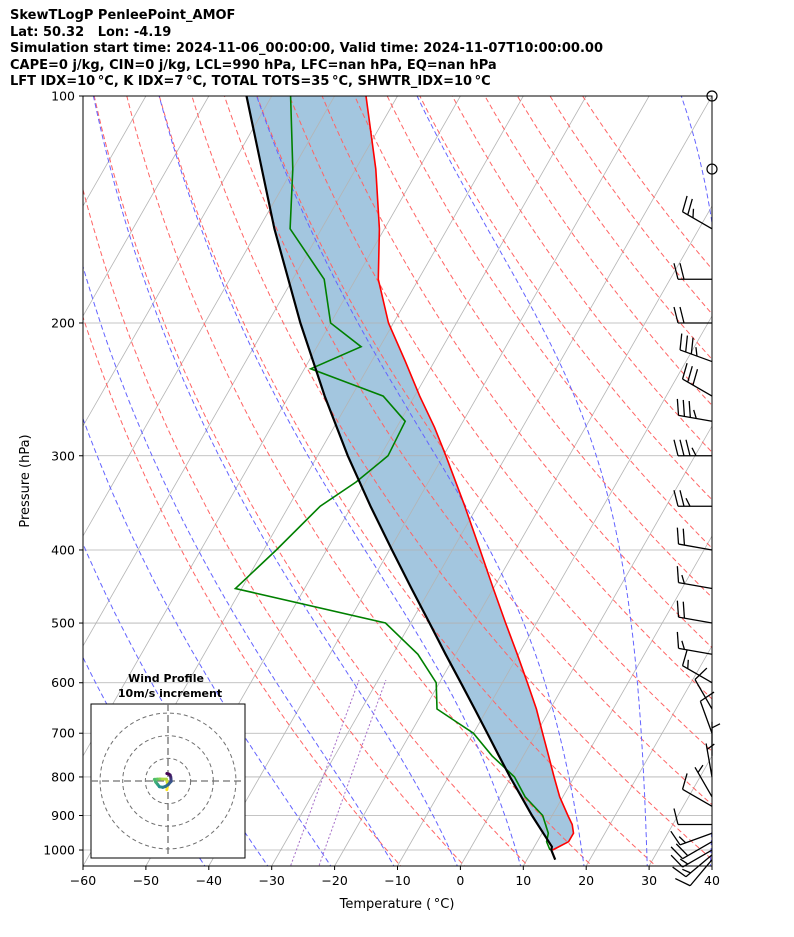 The height and width of the screenshot is (937, 794). What do you see at coordinates (63, 623) in the screenshot?
I see `y-tick-label-500: 500` at bounding box center [63, 623].